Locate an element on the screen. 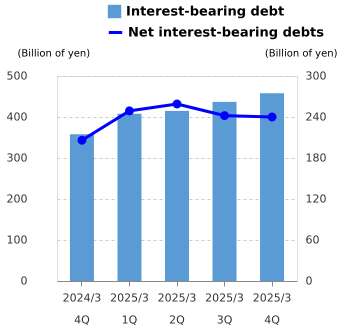  y-tick-label: 500 is located at coordinates (17, 76).